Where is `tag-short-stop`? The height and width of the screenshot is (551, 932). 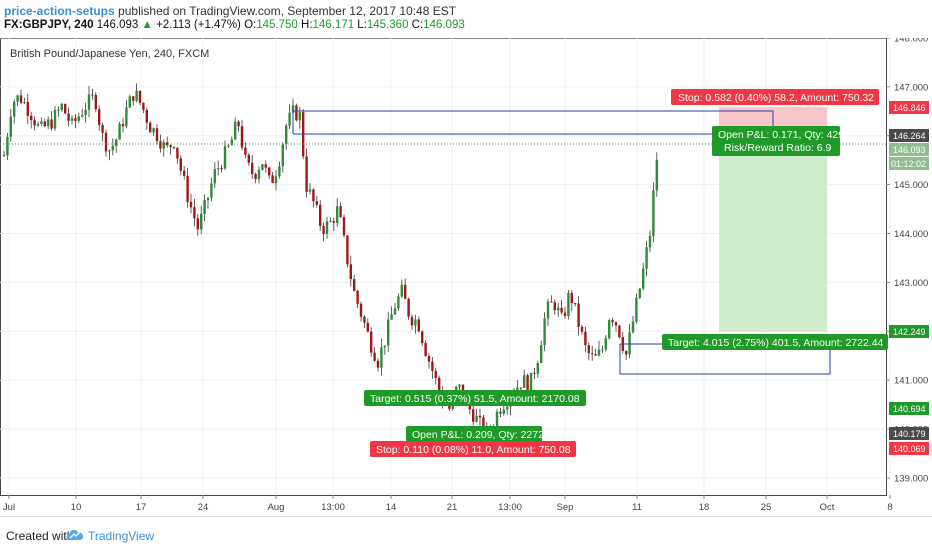
tag-short-stop is located at coordinates (909, 107).